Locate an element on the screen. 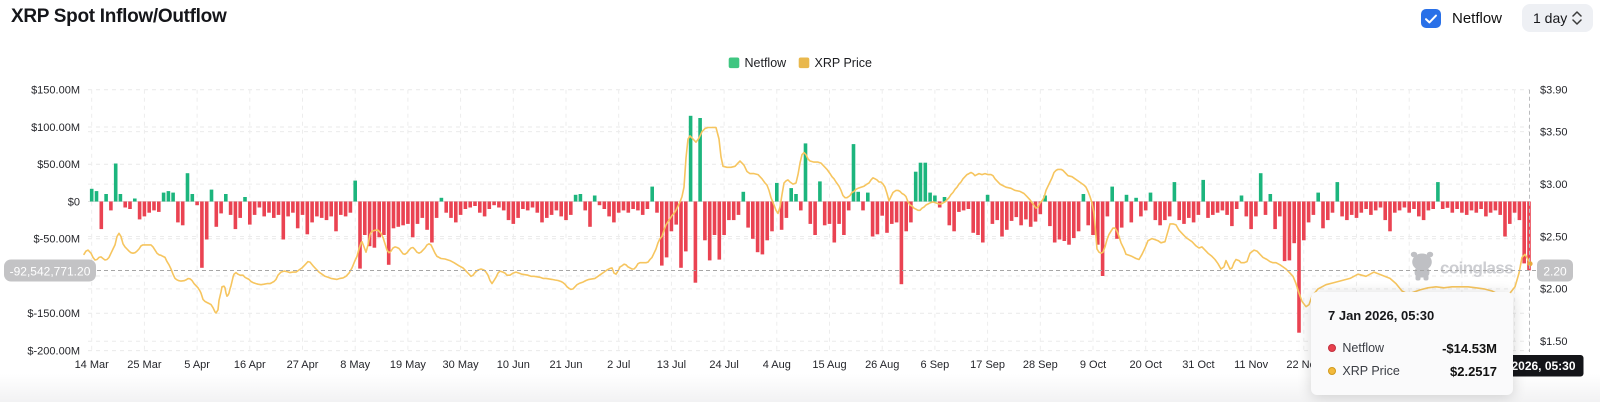 The height and width of the screenshot is (402, 1600). svg-text: $-50.00M is located at coordinates (57, 240).